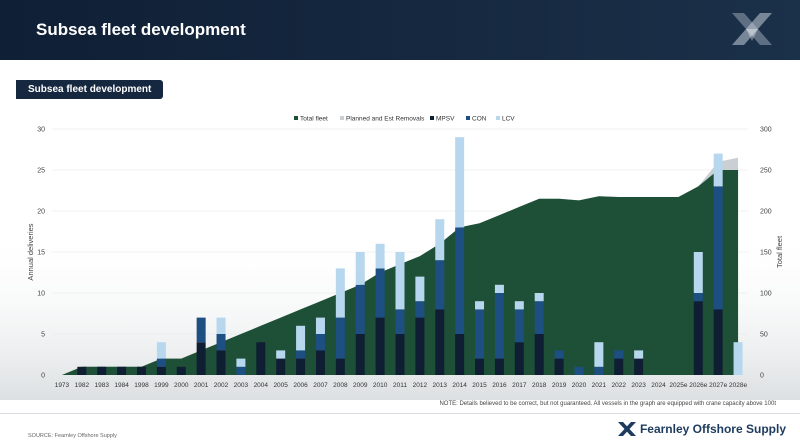  Describe the element at coordinates (340, 293) in the screenshot. I see `bar-lcv-2008` at that location.